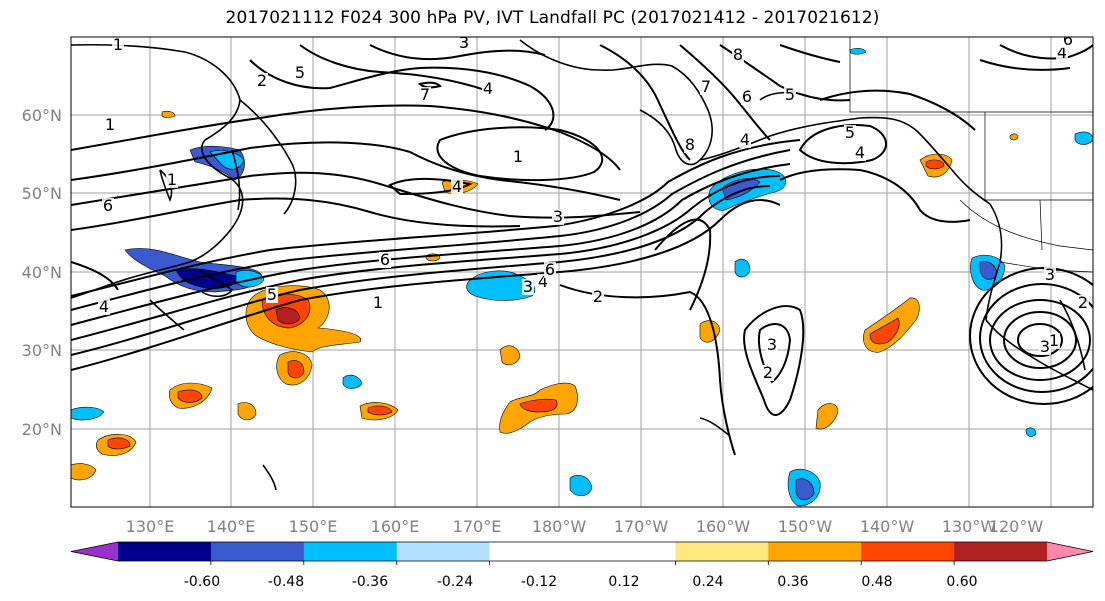  I want to click on colorbar-outline, so click(582, 551).